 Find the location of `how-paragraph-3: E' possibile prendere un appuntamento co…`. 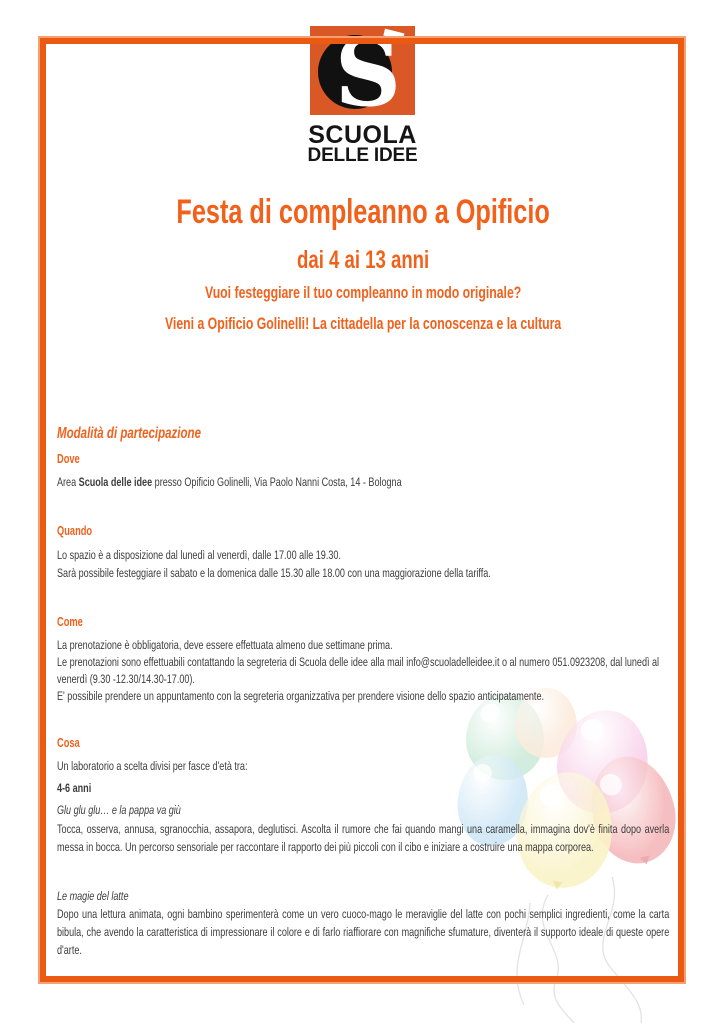

how-paragraph-3: E' possibile prendere un appuntamento co… is located at coordinates (301, 696).